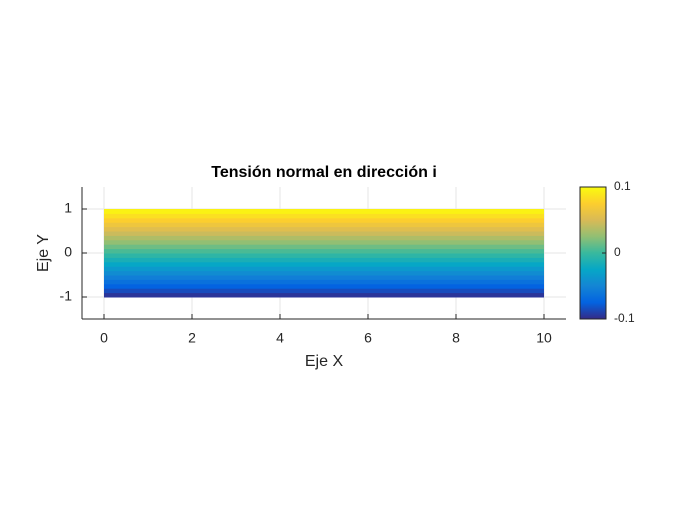  Describe the element at coordinates (68, 252) in the screenshot. I see `y-tick-label: 0` at that location.